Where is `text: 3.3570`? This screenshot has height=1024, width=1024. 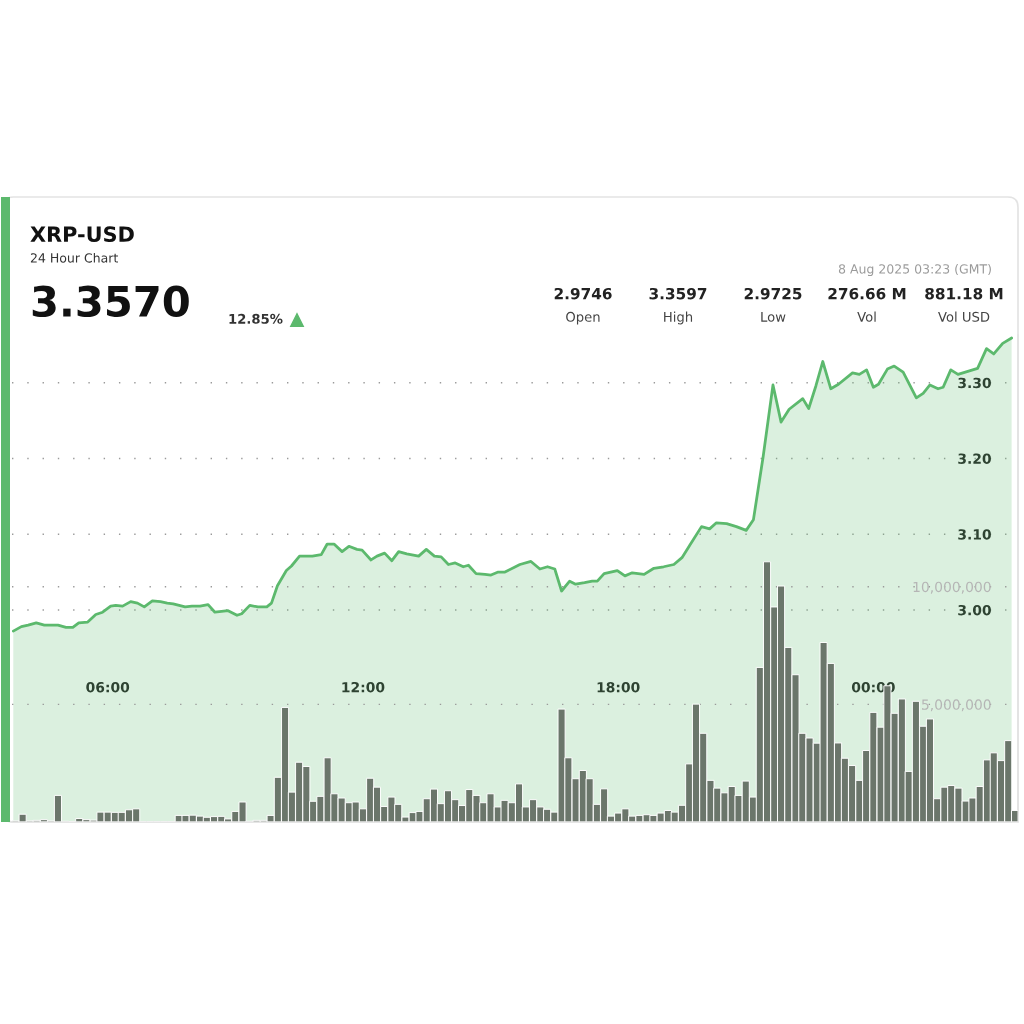 text: 3.3570 is located at coordinates (110, 301).